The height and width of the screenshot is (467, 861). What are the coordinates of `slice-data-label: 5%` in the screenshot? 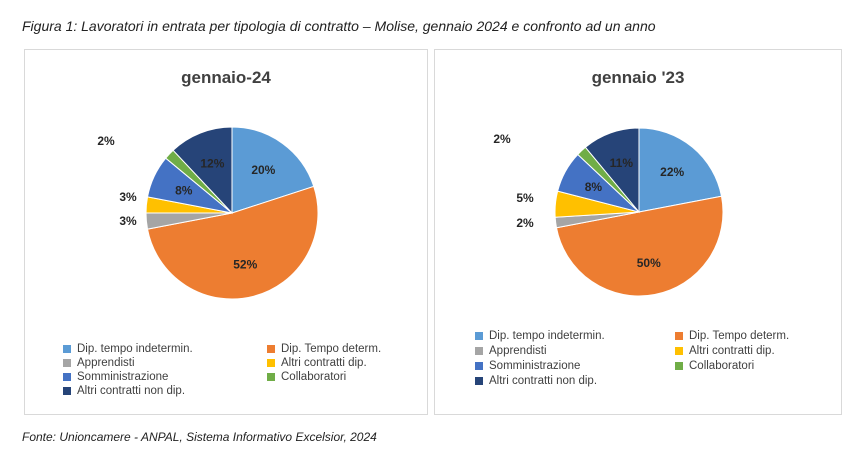 It's located at (525, 198).